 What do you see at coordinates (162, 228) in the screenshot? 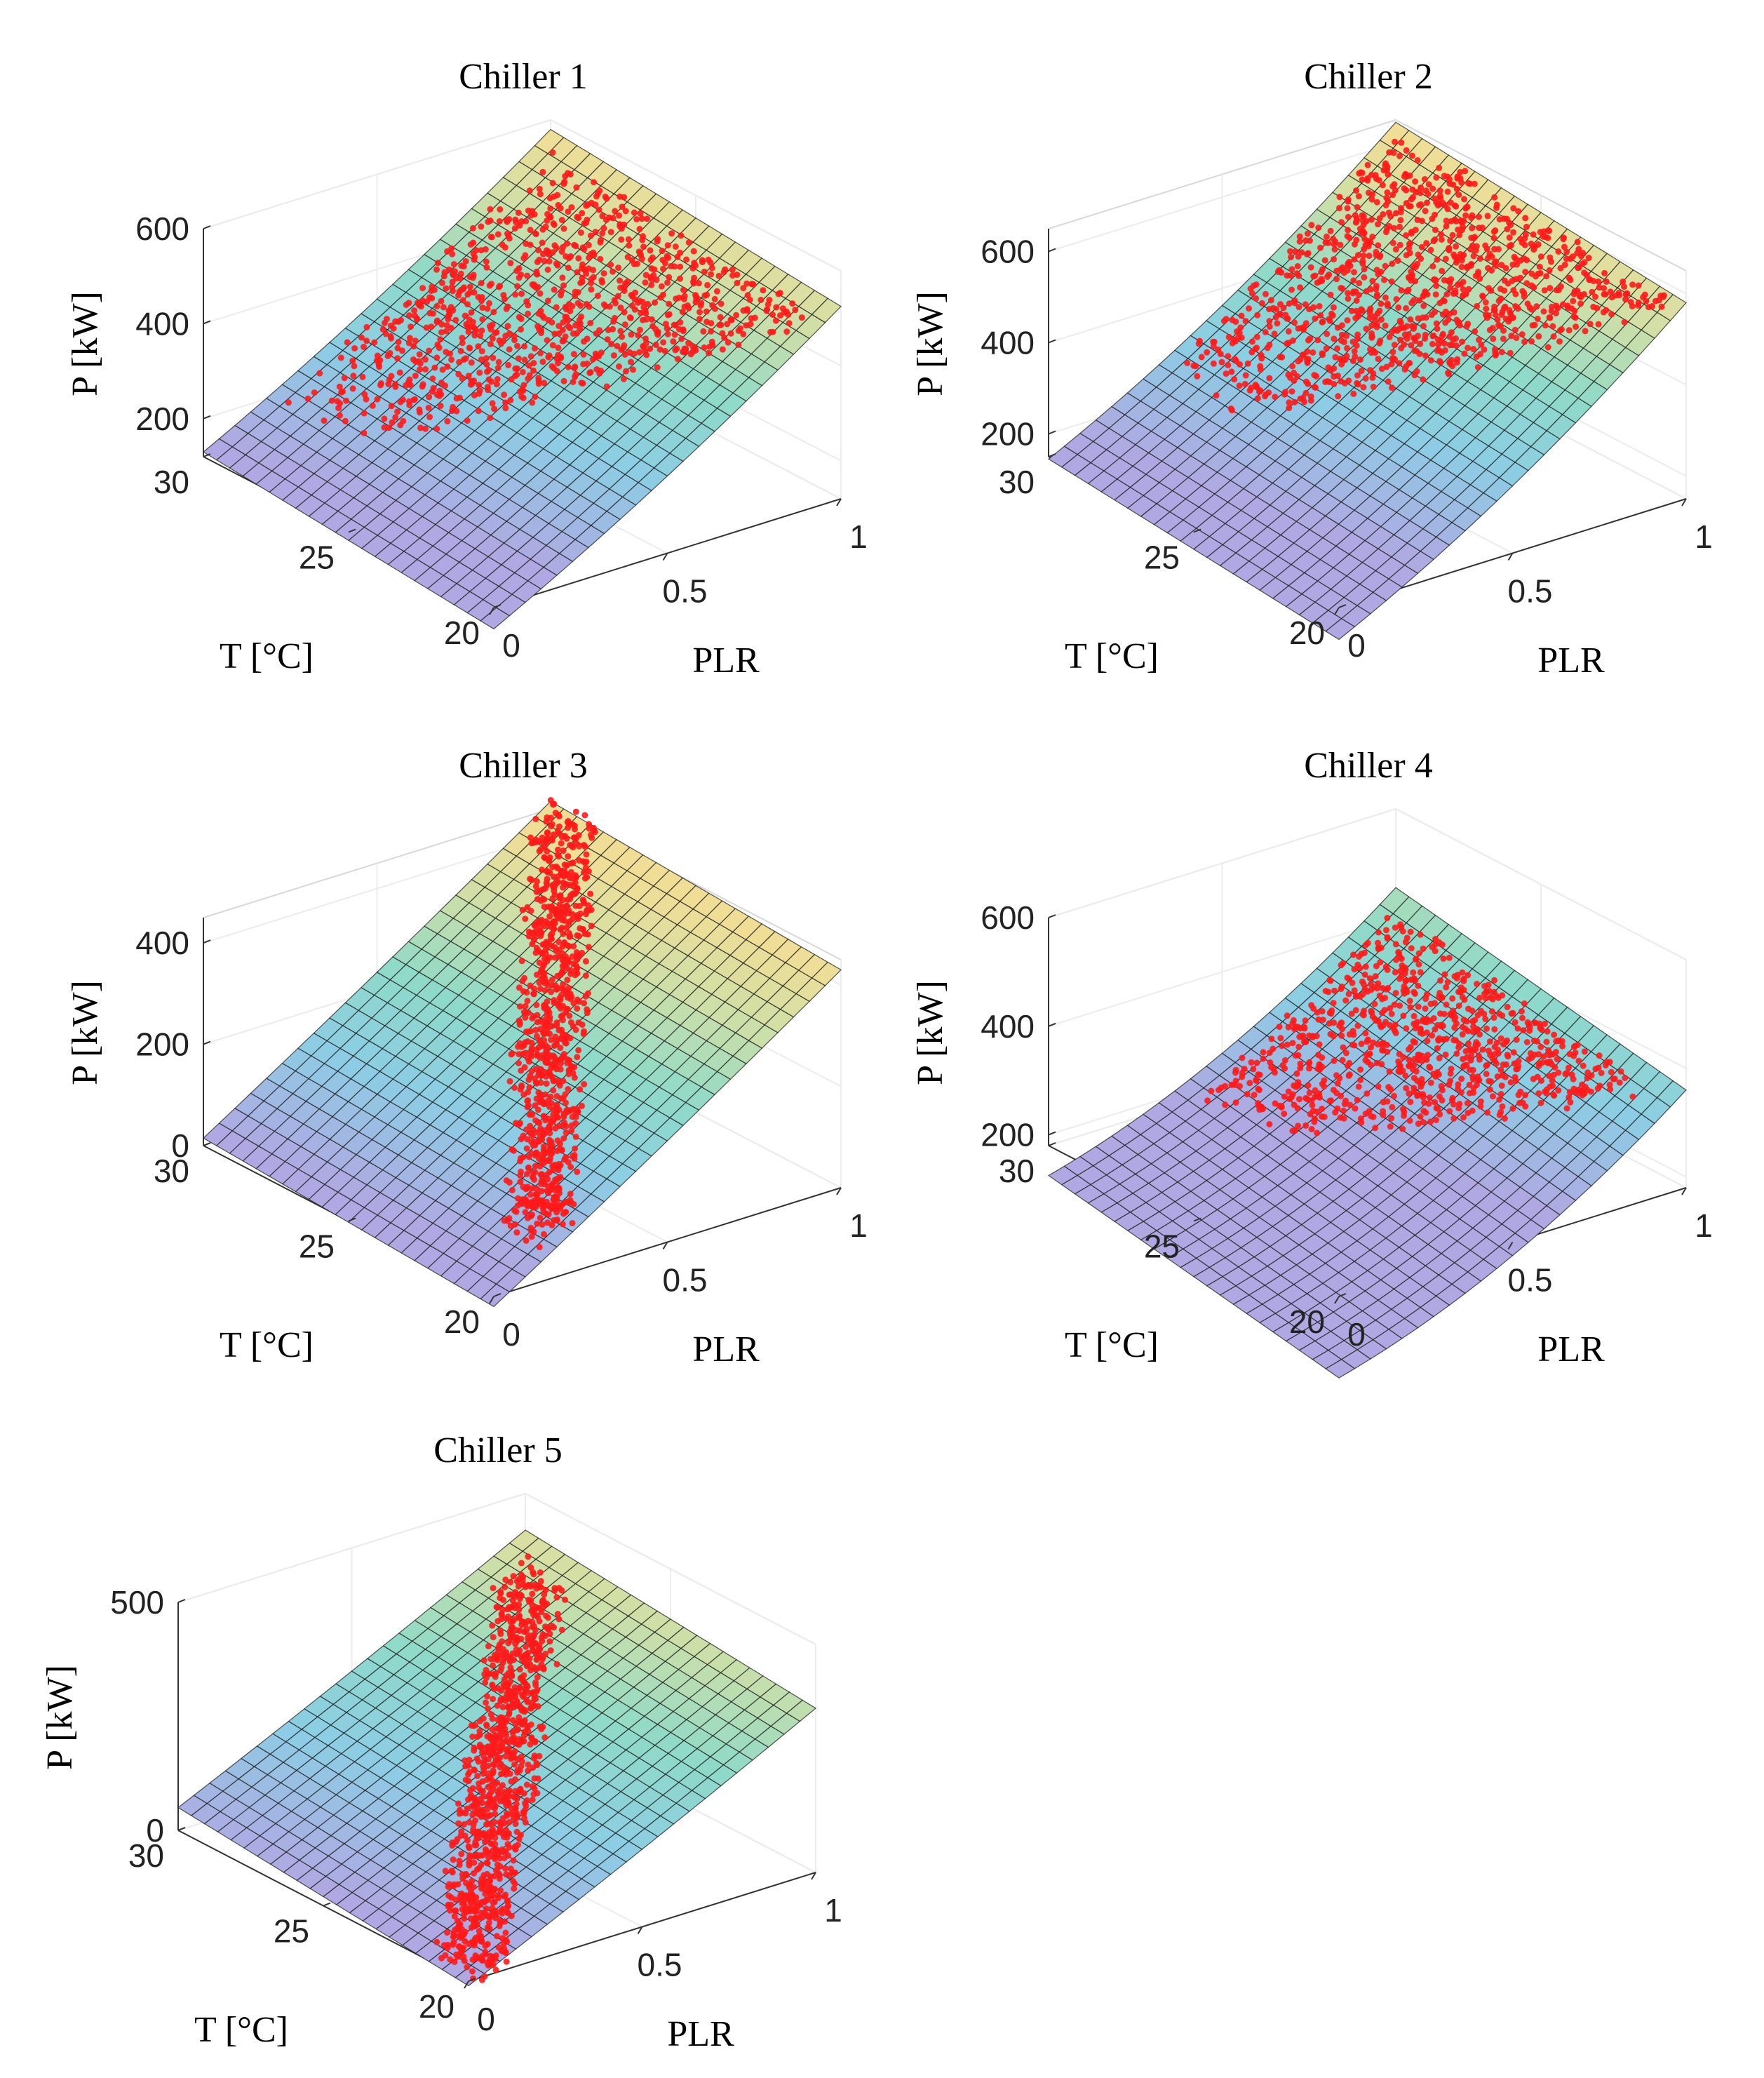
I see `chiller-1-z-tick-label: 600` at bounding box center [162, 228].